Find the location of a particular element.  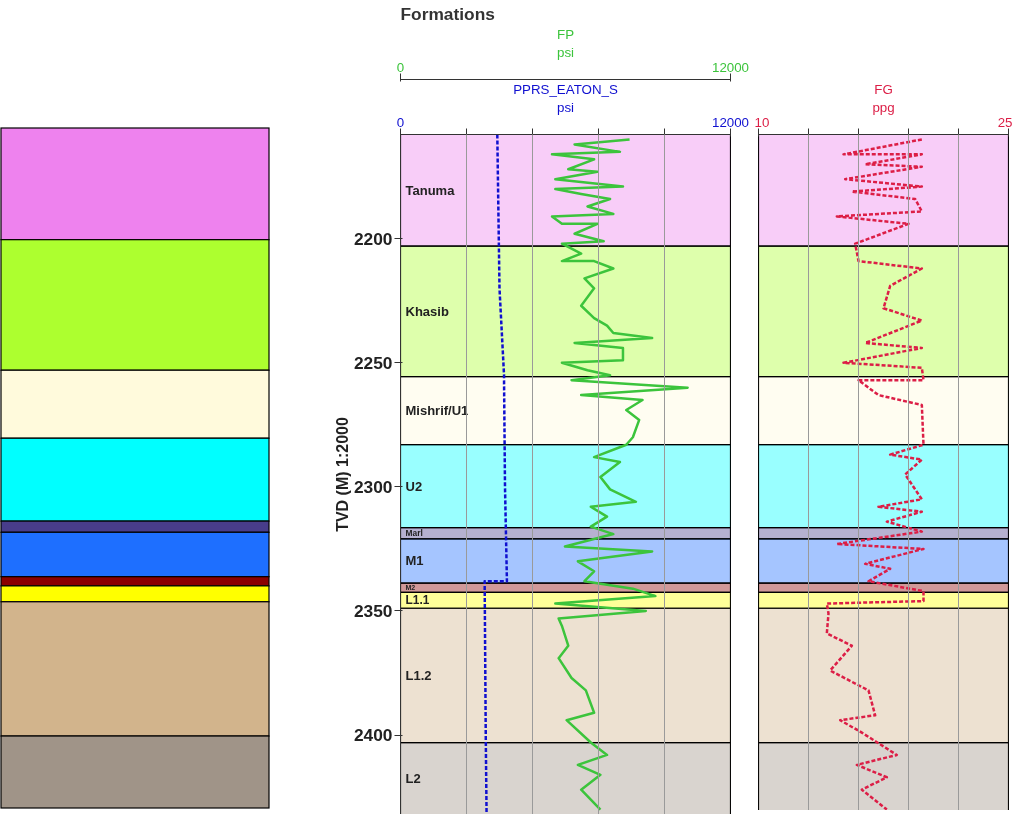

text: FP is located at coordinates (565, 34).